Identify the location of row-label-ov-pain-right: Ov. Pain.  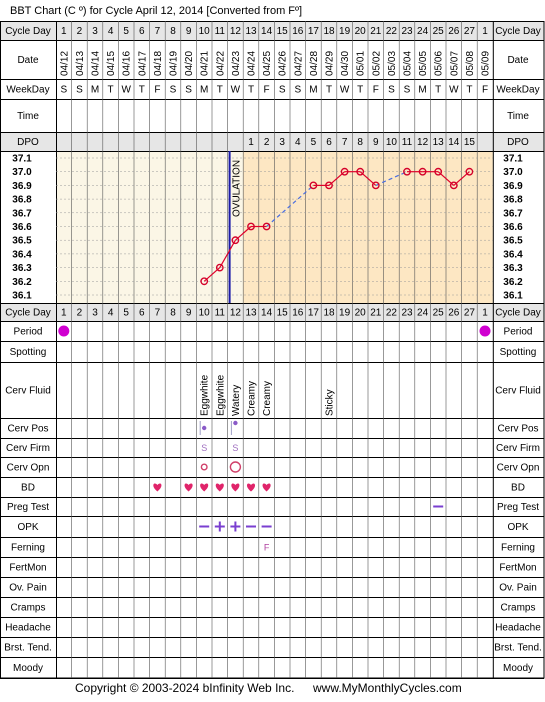
(518, 588).